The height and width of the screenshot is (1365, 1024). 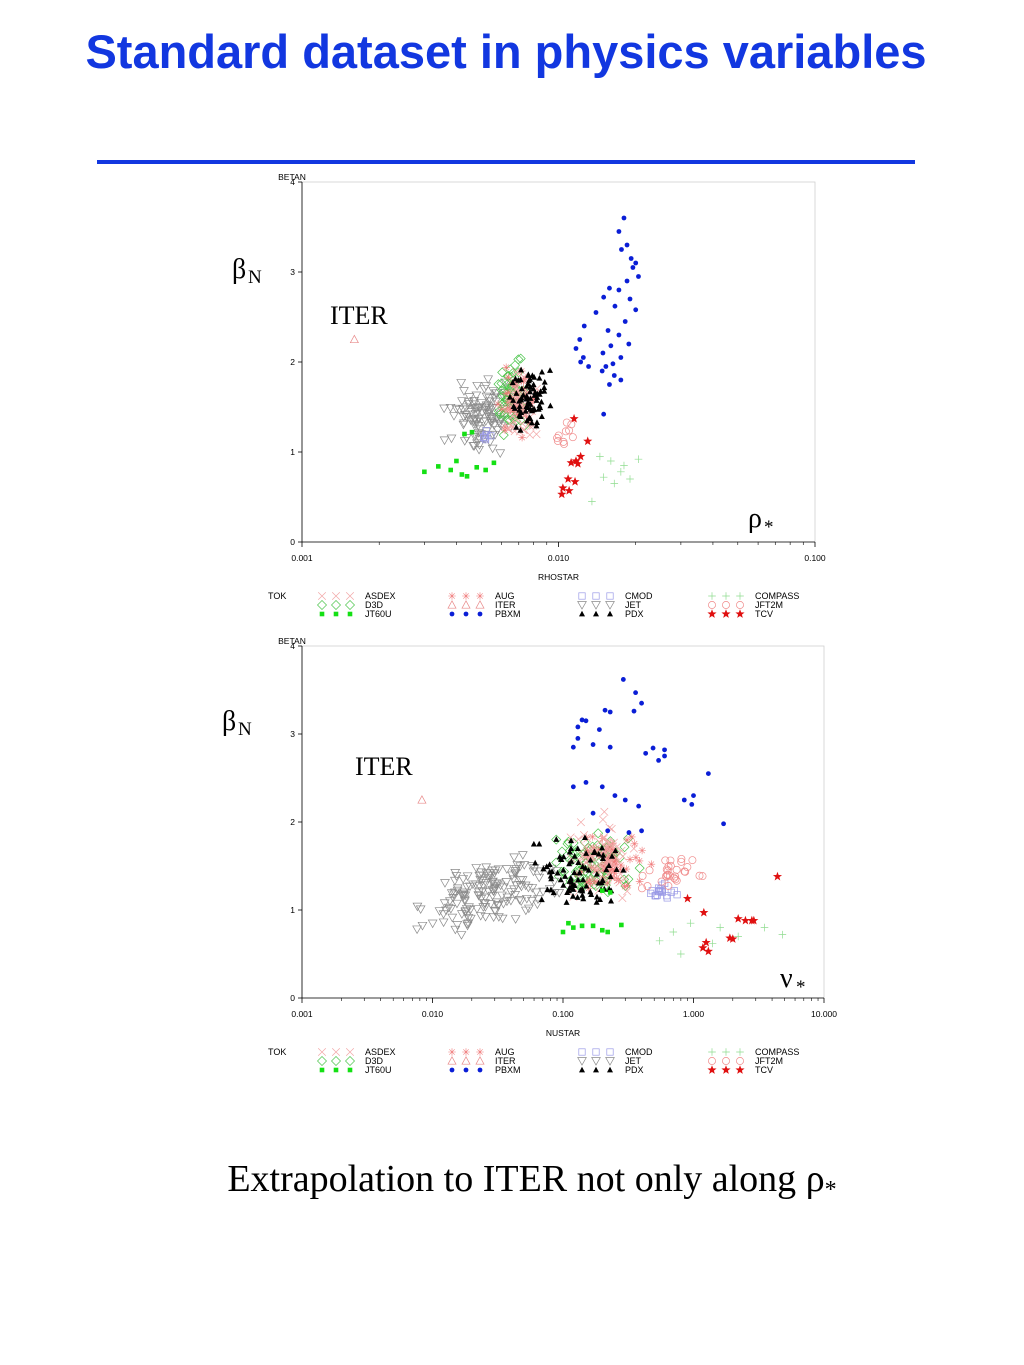 What do you see at coordinates (726, 1052) in the screenshot?
I see `legend-marker-compass` at bounding box center [726, 1052].